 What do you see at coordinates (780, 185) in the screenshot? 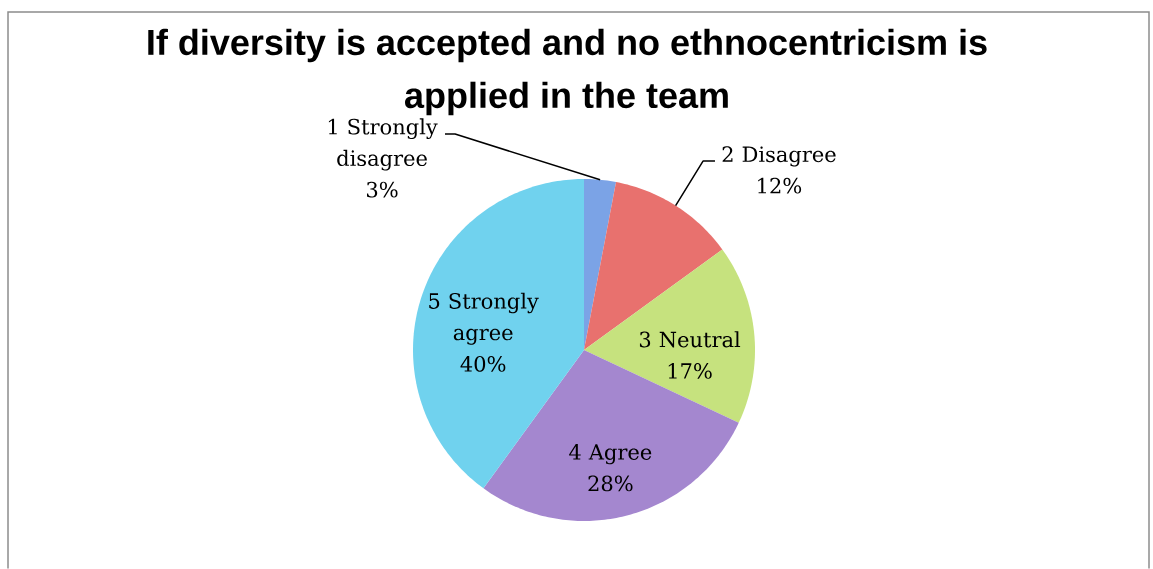
I see `data-label: 12%` at bounding box center [780, 185].